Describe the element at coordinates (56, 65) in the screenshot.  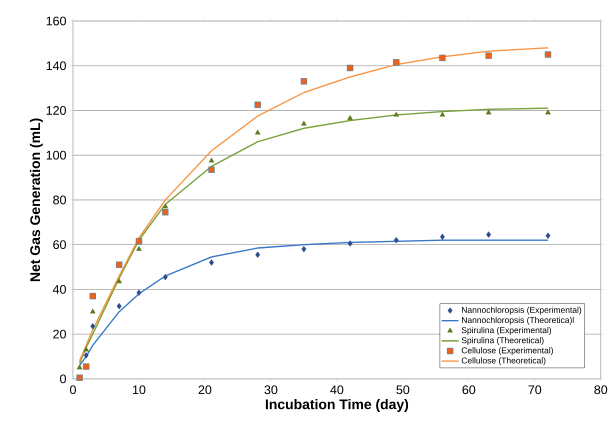
I see `y-tick-label: 140` at that location.